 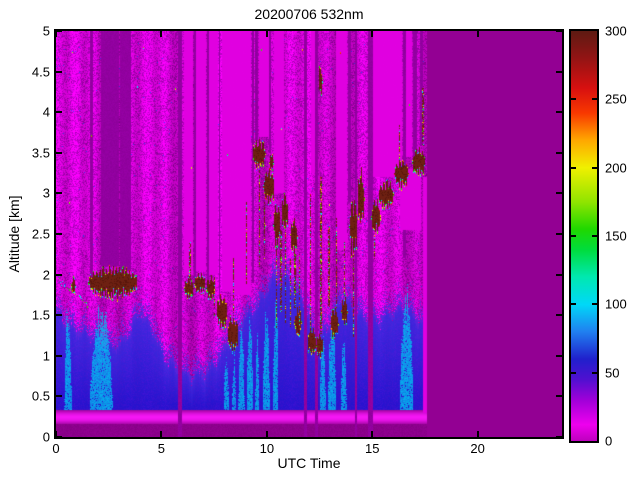 I want to click on x-tick-label: 5, so click(x=161, y=448).